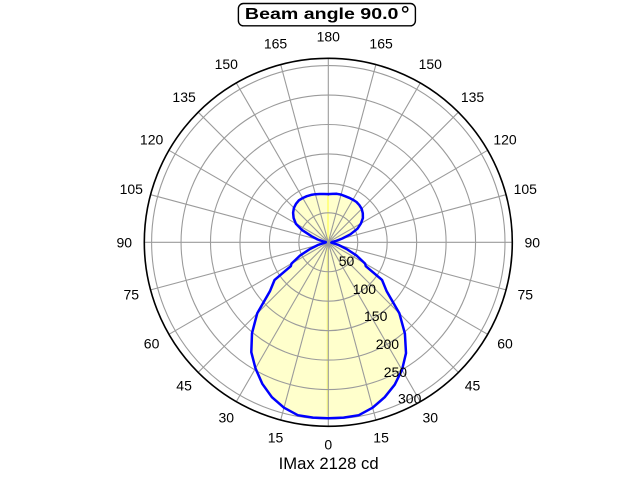 This screenshot has height=480, width=640. Describe the element at coordinates (322, 14) in the screenshot. I see `svg-text: Beam angle 90.0` at that location.